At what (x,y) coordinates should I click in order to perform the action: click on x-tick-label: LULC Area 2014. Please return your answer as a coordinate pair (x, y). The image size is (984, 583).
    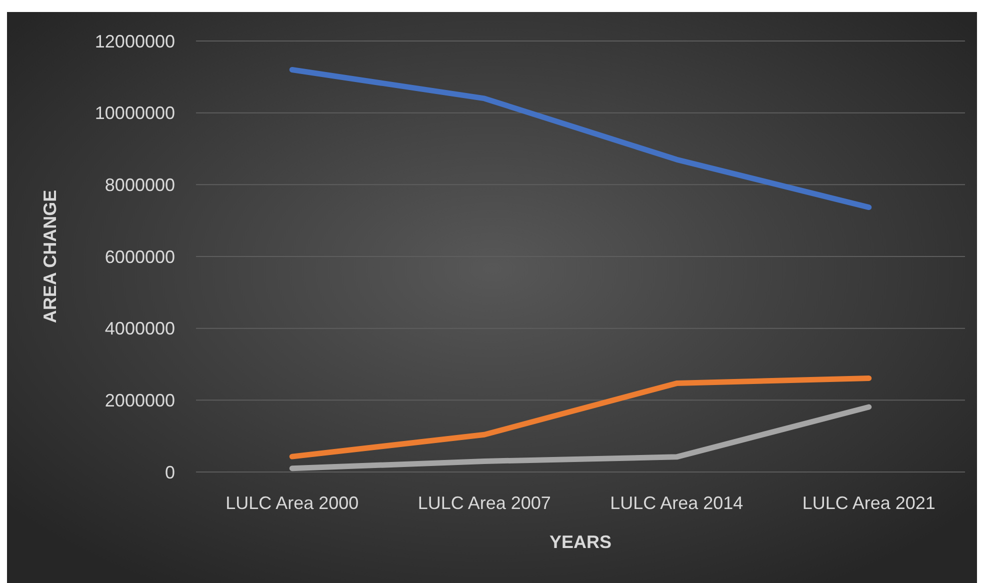
    Looking at the image, I should click on (677, 503).